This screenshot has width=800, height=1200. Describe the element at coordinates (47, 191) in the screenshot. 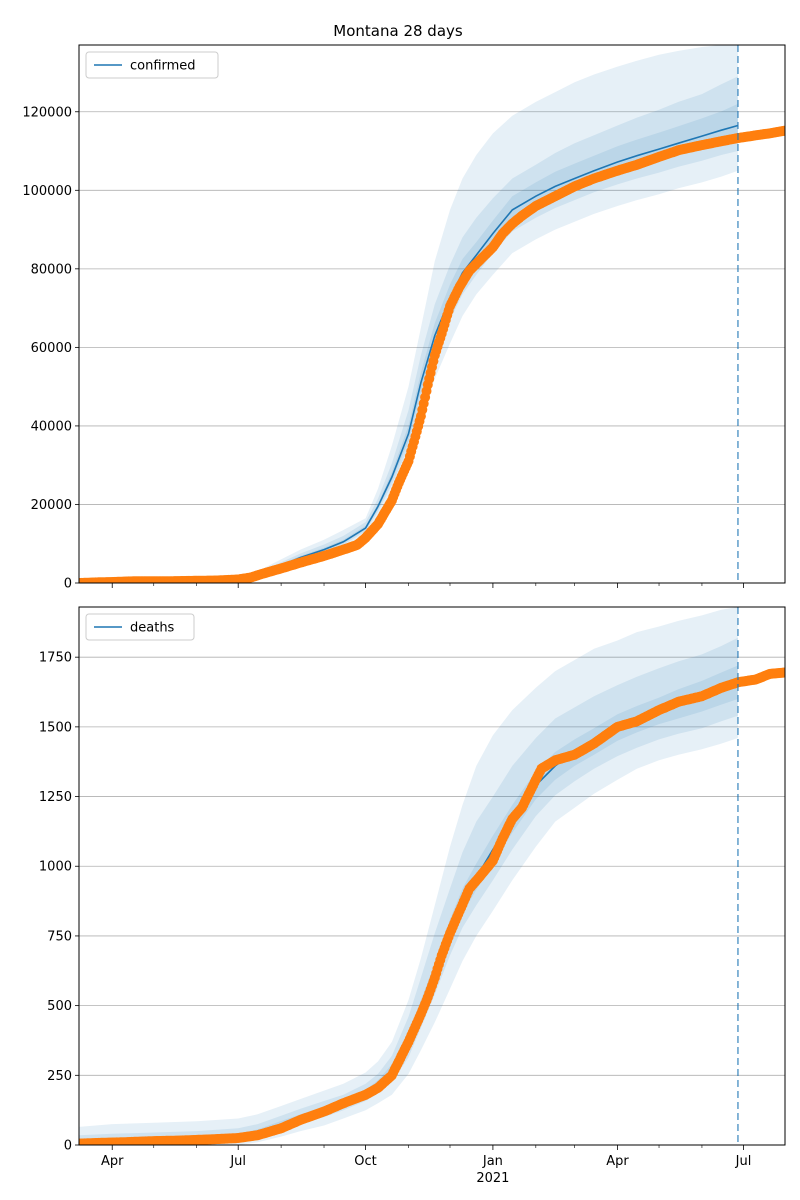

I see `y-tick-label: 100000` at that location.